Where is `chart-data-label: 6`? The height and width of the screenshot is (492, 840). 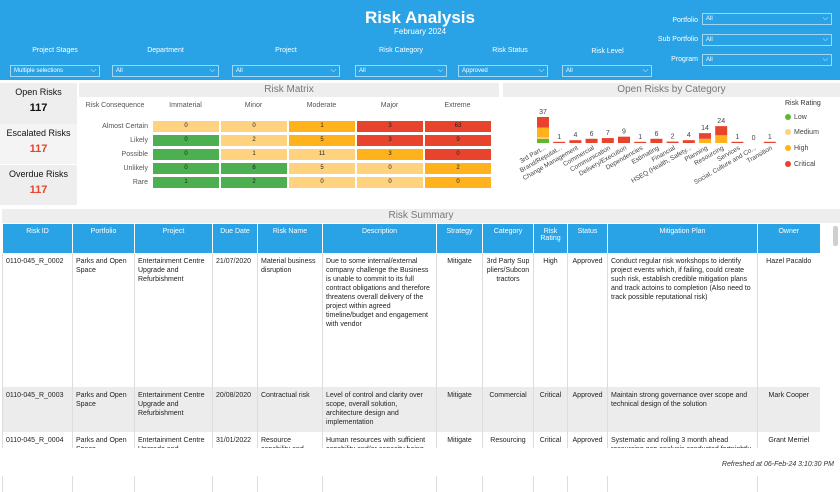
chart-data-label: 6 is located at coordinates (656, 134).